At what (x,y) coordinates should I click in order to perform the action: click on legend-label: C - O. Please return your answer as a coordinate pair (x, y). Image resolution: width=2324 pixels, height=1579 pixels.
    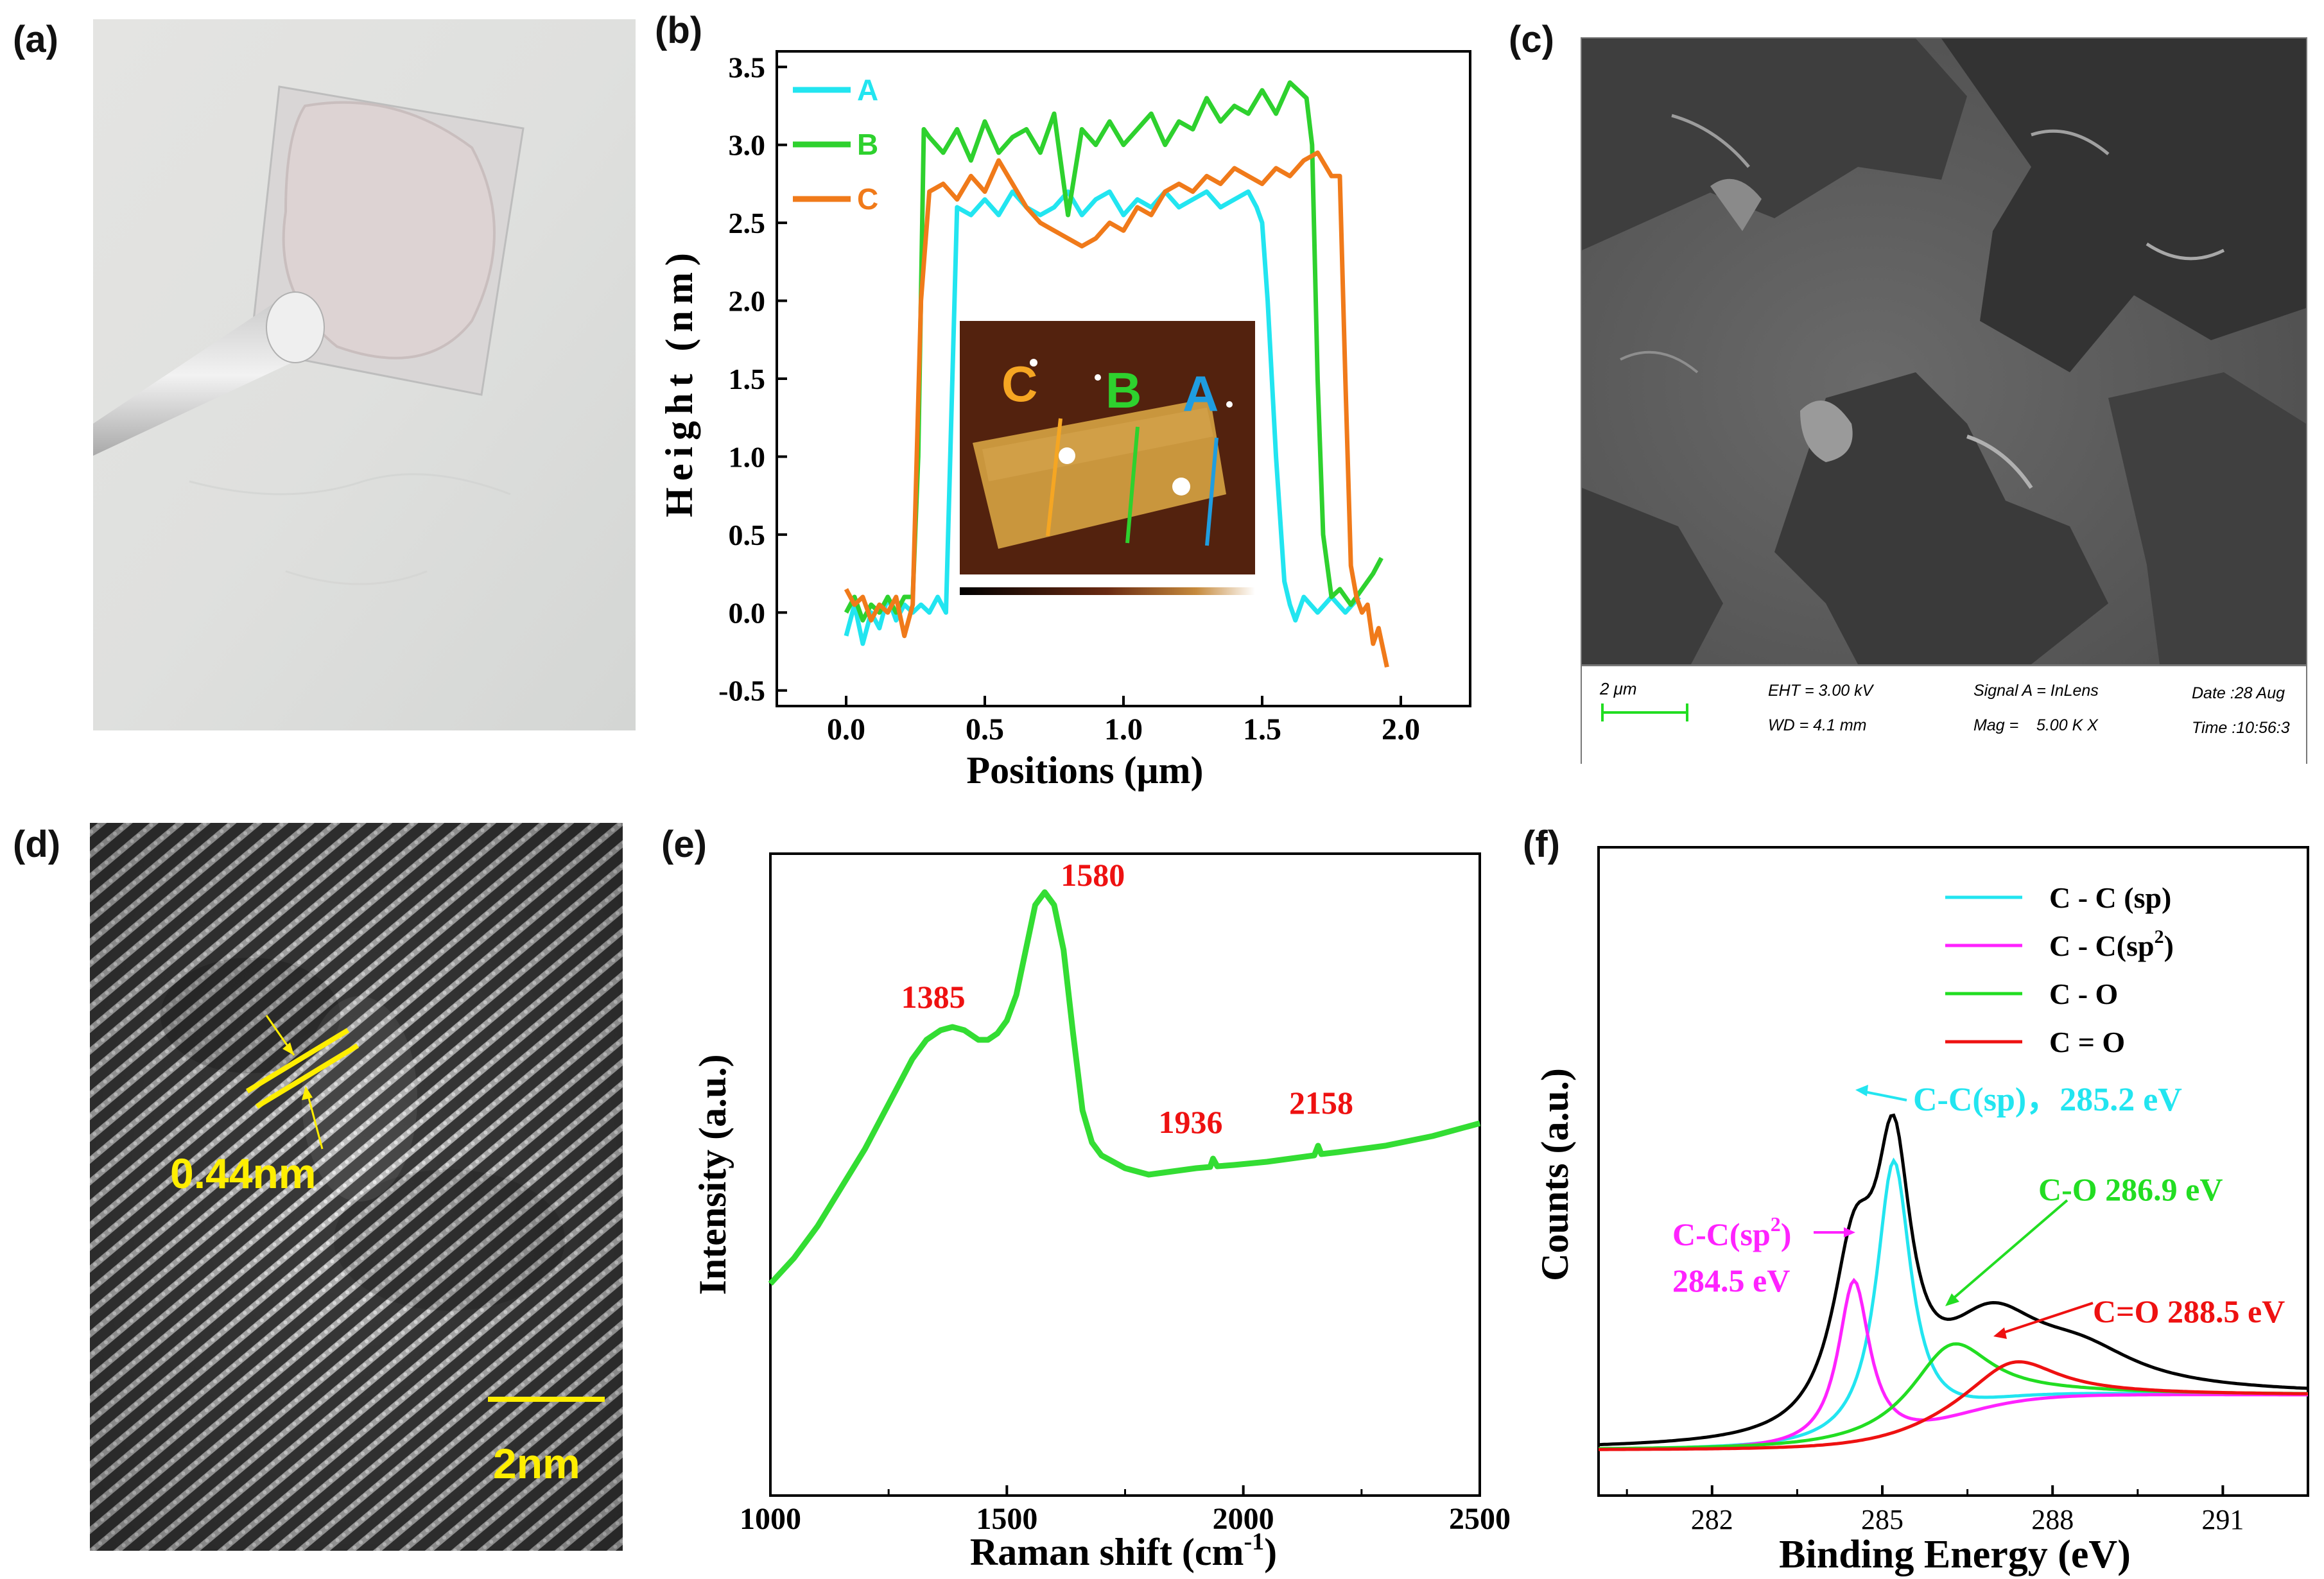
    Looking at the image, I should click on (2083, 994).